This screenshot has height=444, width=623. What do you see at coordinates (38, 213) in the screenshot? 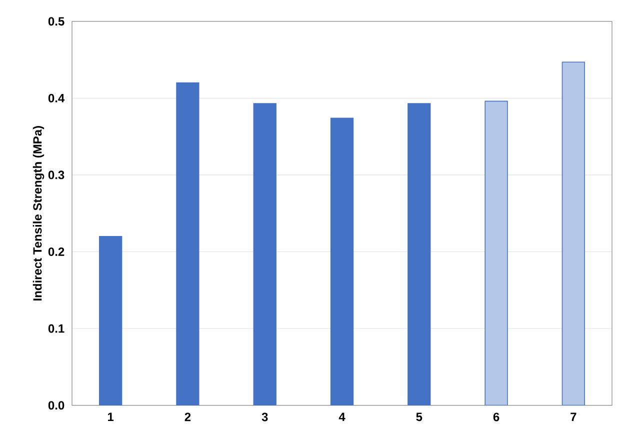
I see `y-axis-title: Indirect Tensile Strength (MPa)` at bounding box center [38, 213].